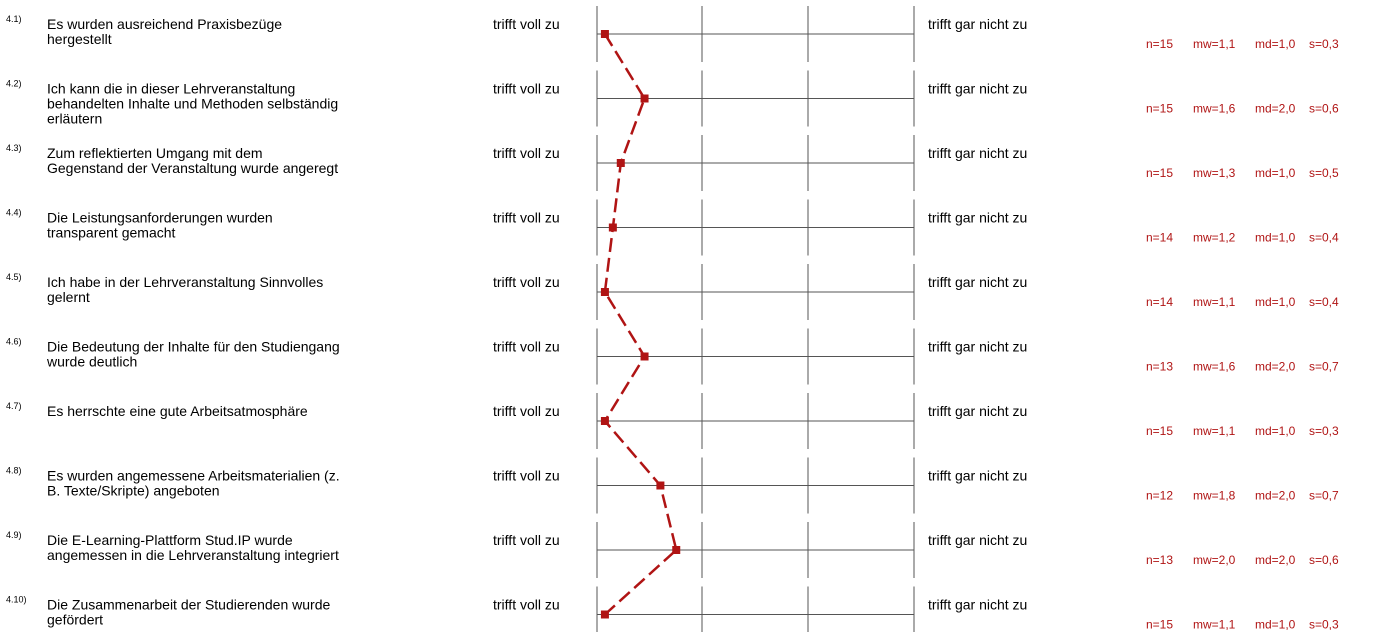 This screenshot has width=1394, height=632. Describe the element at coordinates (160, 218) in the screenshot. I see `question-text: Die Leistungsanforderungen wurden` at that location.